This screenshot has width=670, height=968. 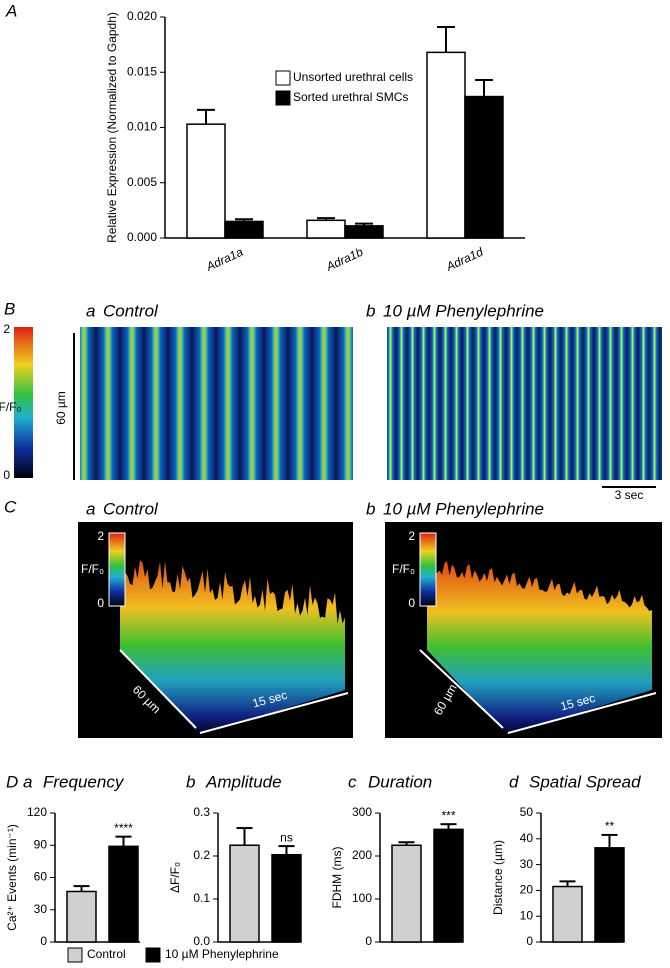 I want to click on y-tick-label: 50, so click(x=527, y=812).